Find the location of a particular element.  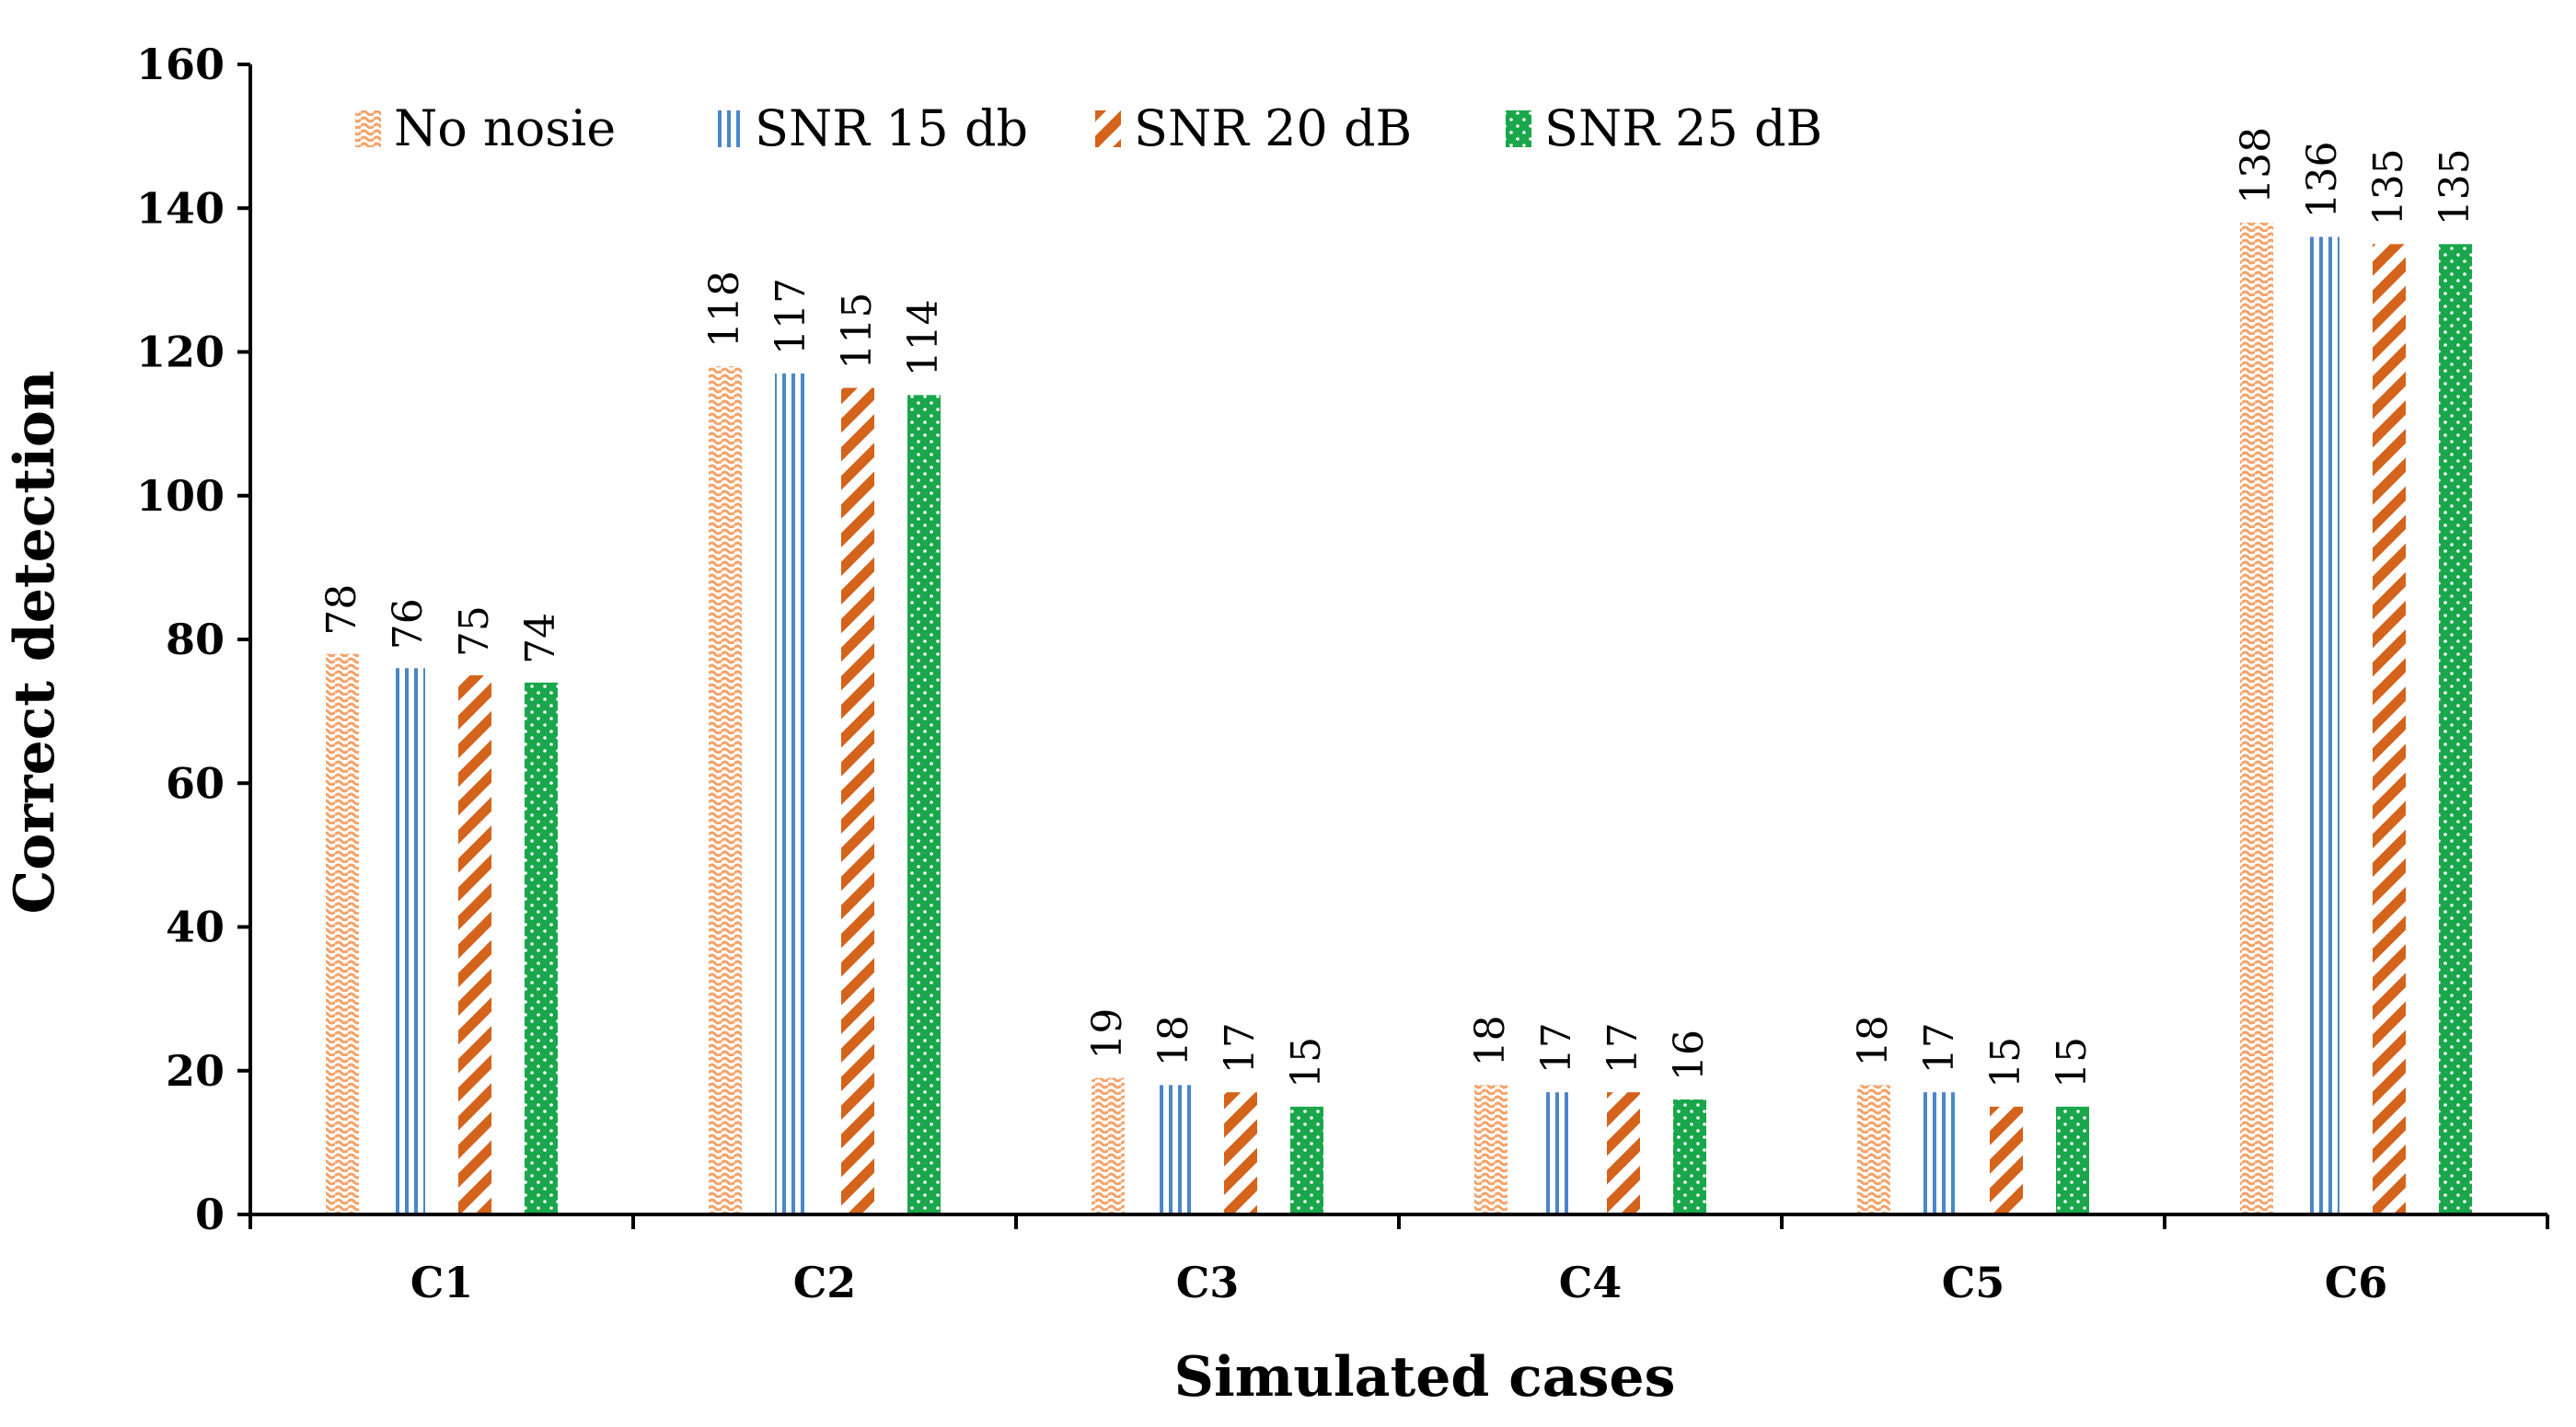

data-label: 114 is located at coordinates (923, 337).